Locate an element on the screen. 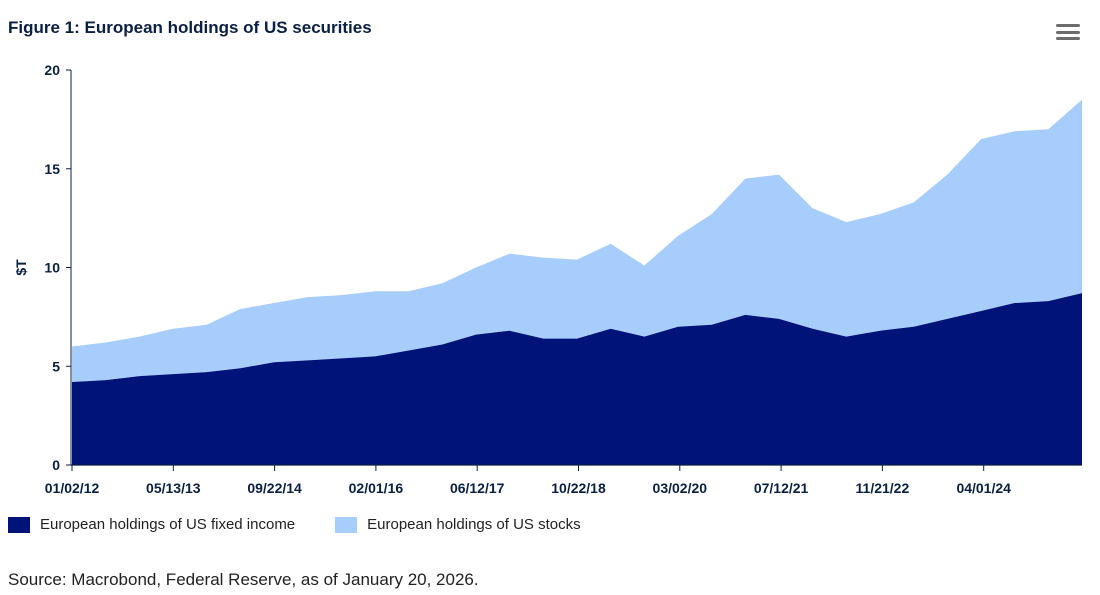 The width and height of the screenshot is (1100, 595). y-tick-label: 10 is located at coordinates (52, 268).